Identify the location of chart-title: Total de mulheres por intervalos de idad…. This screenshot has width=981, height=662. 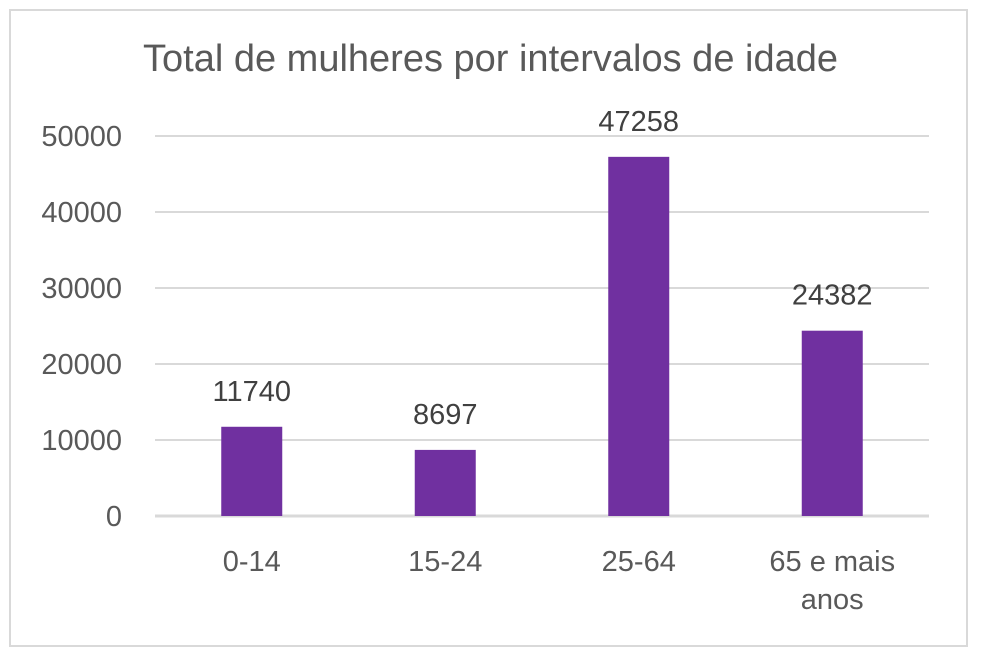
(490, 59).